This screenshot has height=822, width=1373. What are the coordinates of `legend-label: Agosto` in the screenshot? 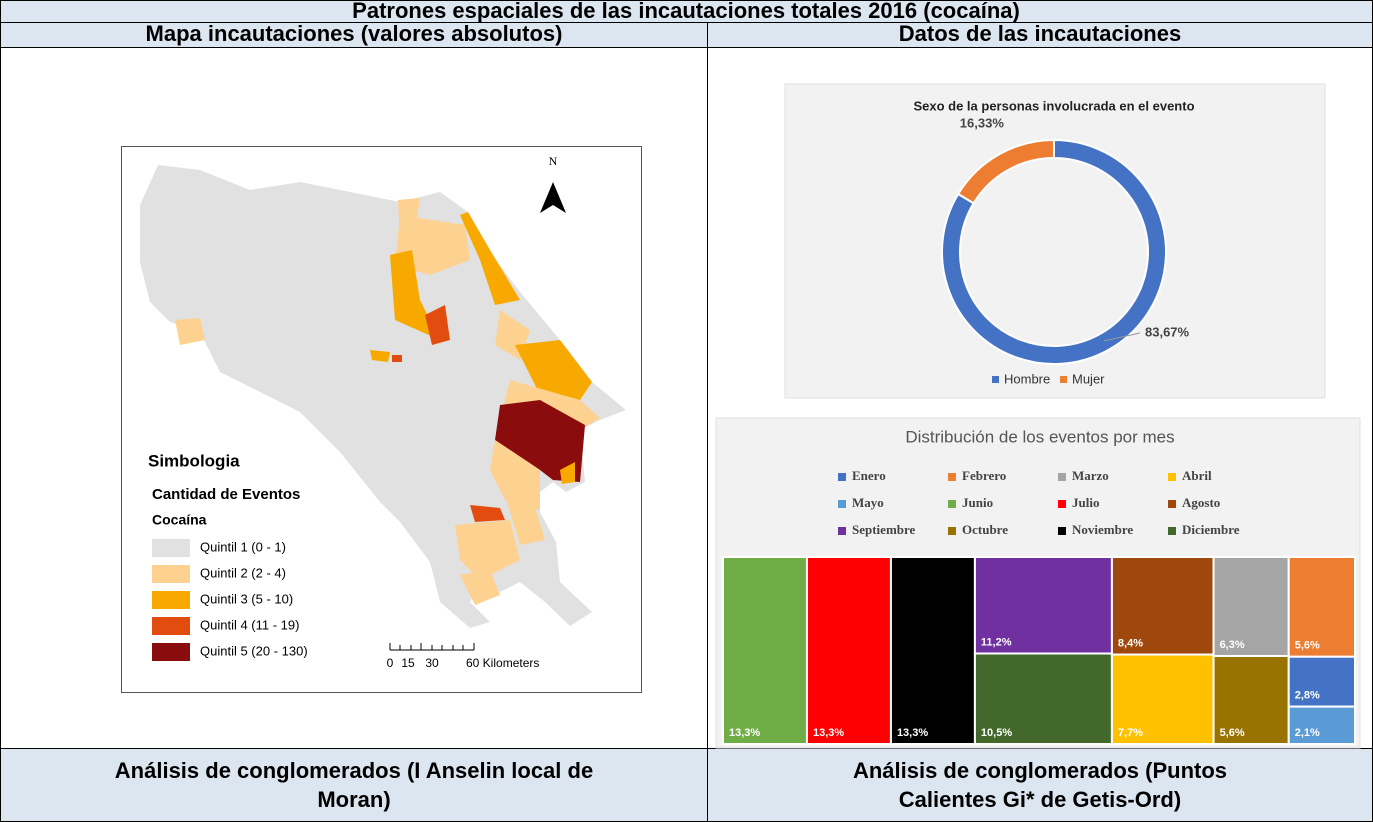 It's located at (1201, 502).